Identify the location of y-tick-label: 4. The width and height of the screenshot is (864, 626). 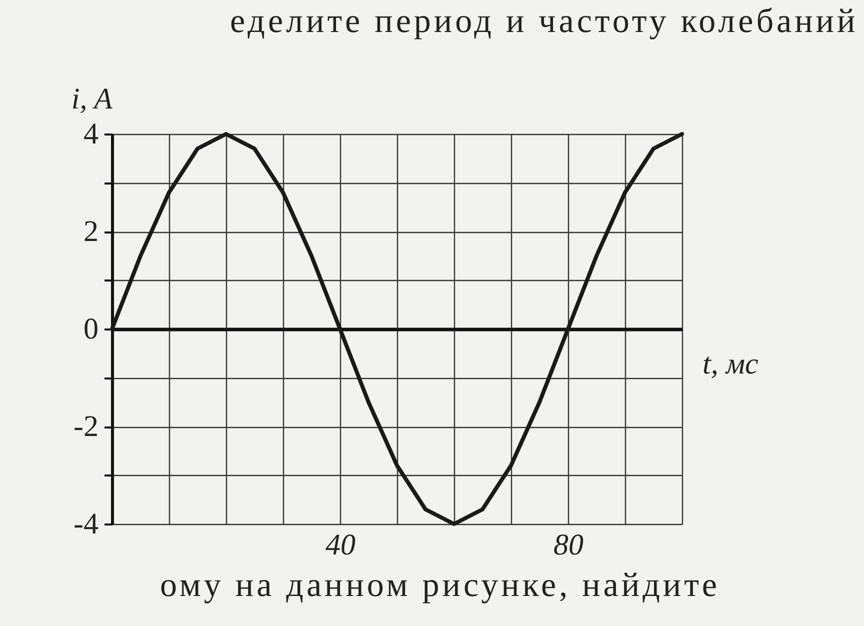
(91, 134).